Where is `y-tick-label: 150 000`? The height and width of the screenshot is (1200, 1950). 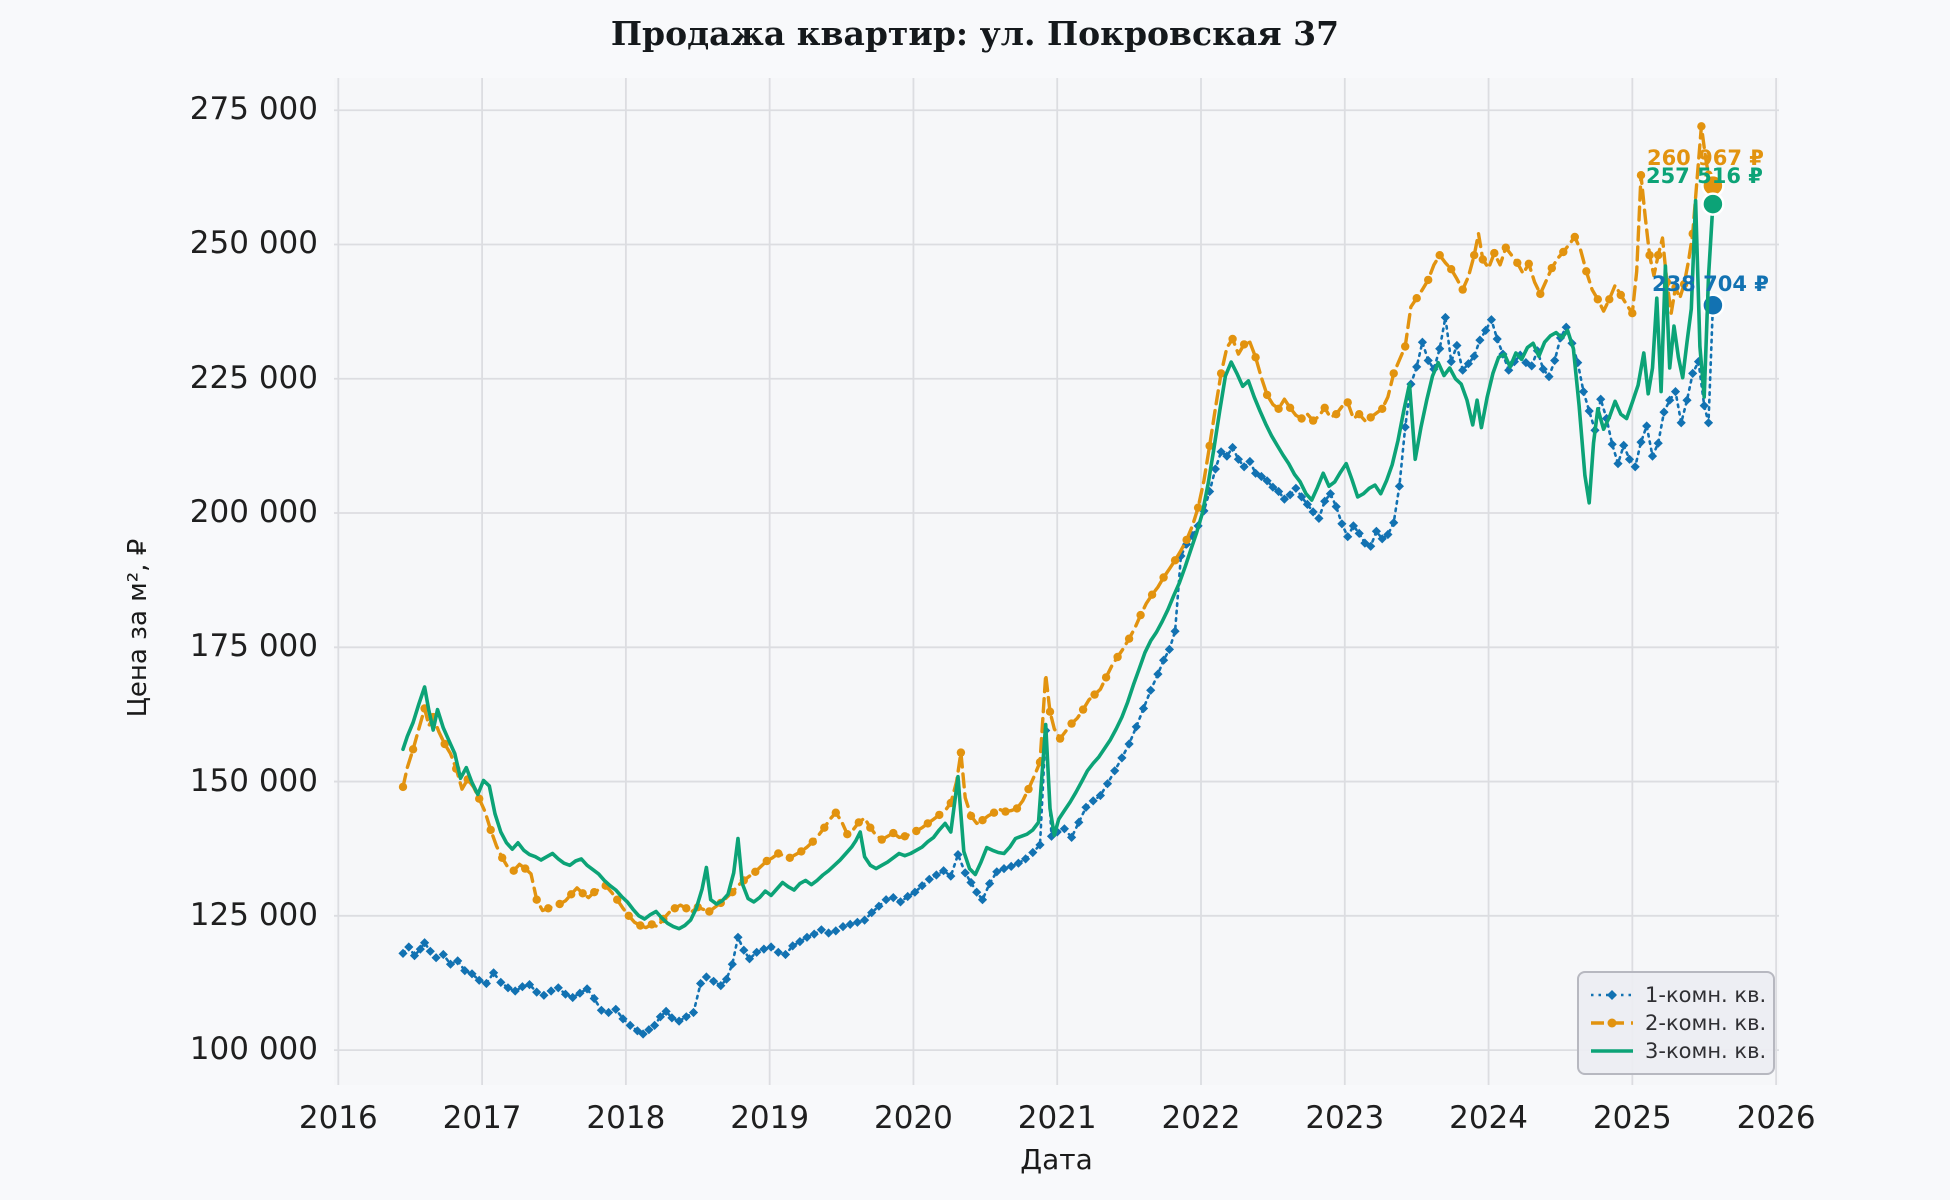 y-tick-label: 150 000 is located at coordinates (253, 780).